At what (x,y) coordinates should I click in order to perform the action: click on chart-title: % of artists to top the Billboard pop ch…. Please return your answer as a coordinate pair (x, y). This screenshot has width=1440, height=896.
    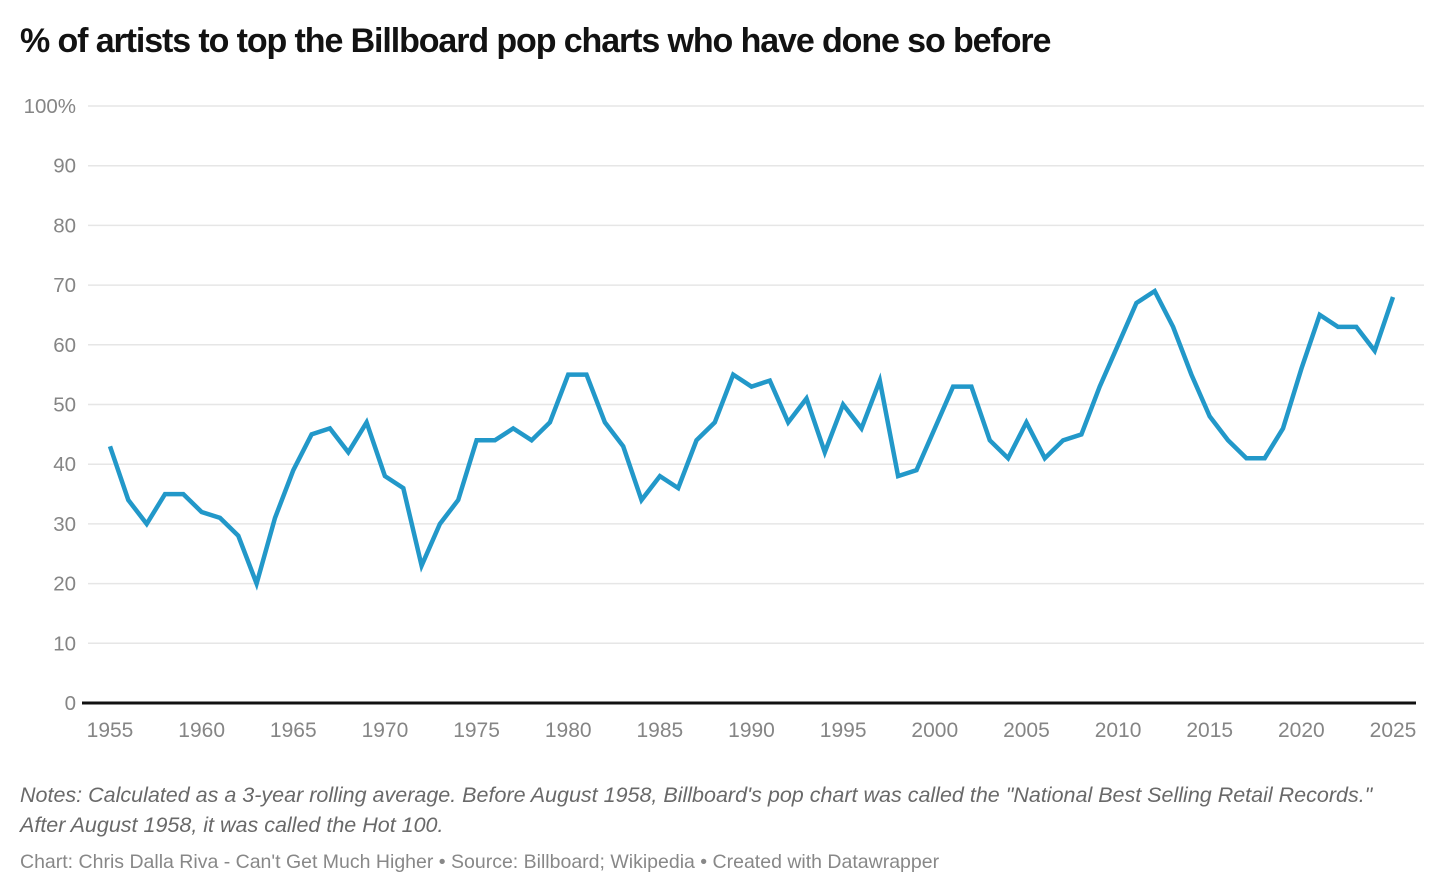
    Looking at the image, I should click on (535, 41).